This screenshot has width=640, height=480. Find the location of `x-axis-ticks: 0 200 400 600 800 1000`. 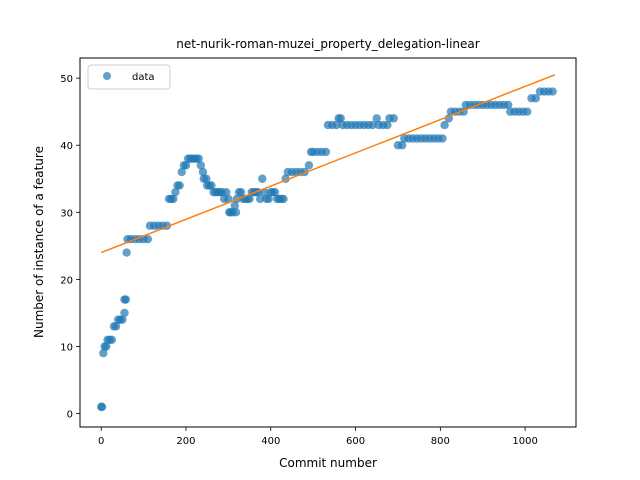

x-axis-ticks: 0 200 400 600 800 1000 is located at coordinates (318, 437).